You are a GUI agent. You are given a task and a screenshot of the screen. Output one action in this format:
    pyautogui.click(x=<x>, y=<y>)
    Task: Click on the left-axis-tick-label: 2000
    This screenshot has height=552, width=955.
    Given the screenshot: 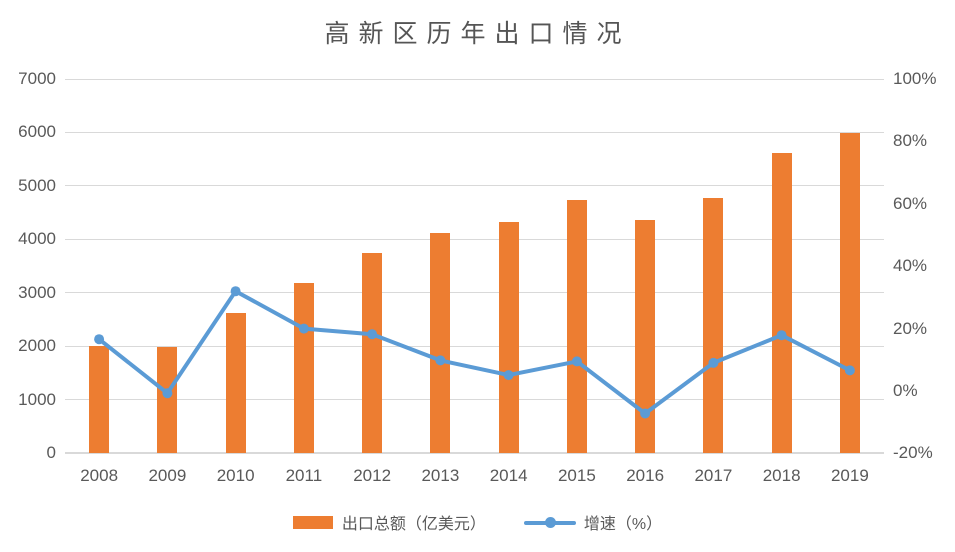 What is the action you would take?
    pyautogui.click(x=37, y=346)
    